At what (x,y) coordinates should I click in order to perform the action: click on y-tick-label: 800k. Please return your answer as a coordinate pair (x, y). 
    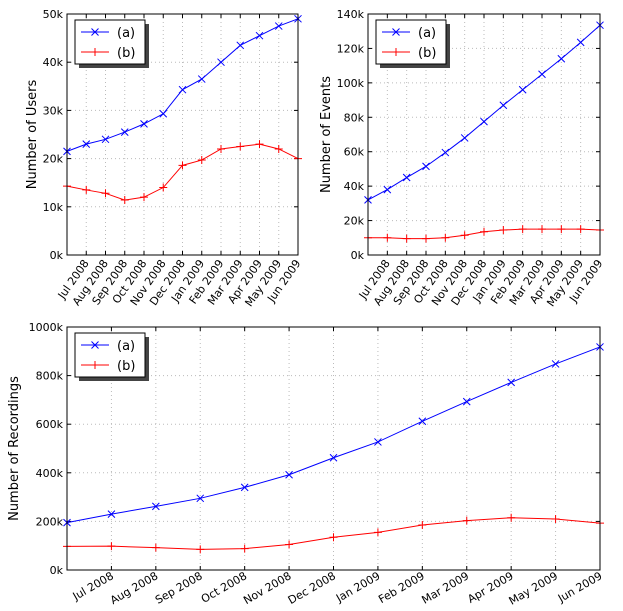
    Looking at the image, I should click on (50, 376).